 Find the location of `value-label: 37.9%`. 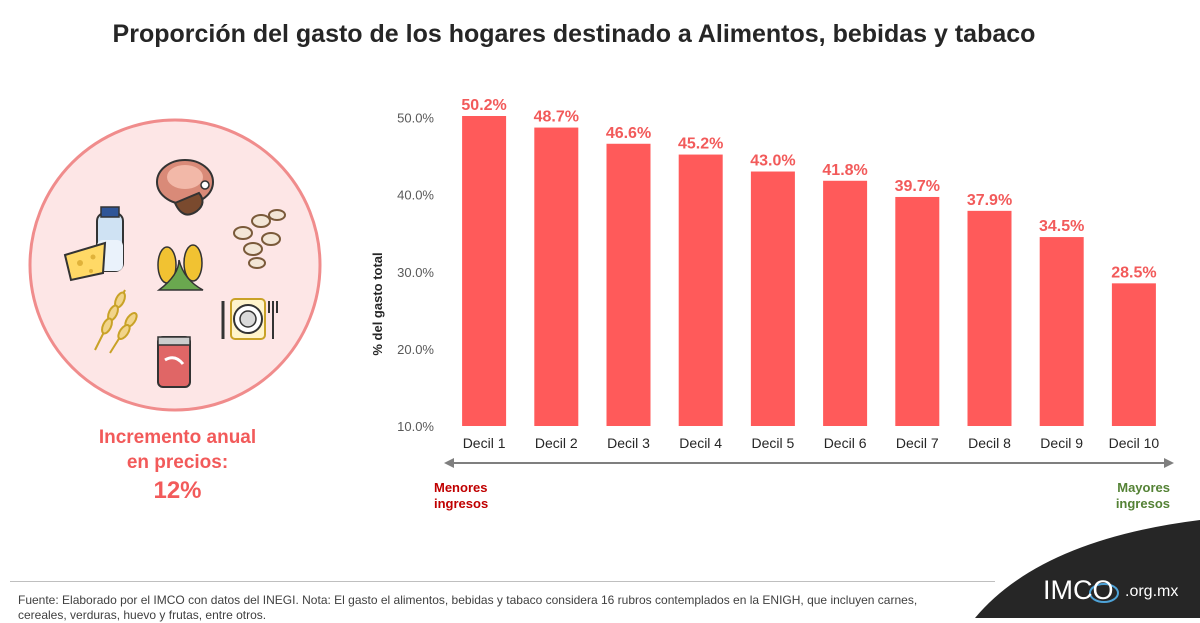

value-label: 37.9% is located at coordinates (989, 200).